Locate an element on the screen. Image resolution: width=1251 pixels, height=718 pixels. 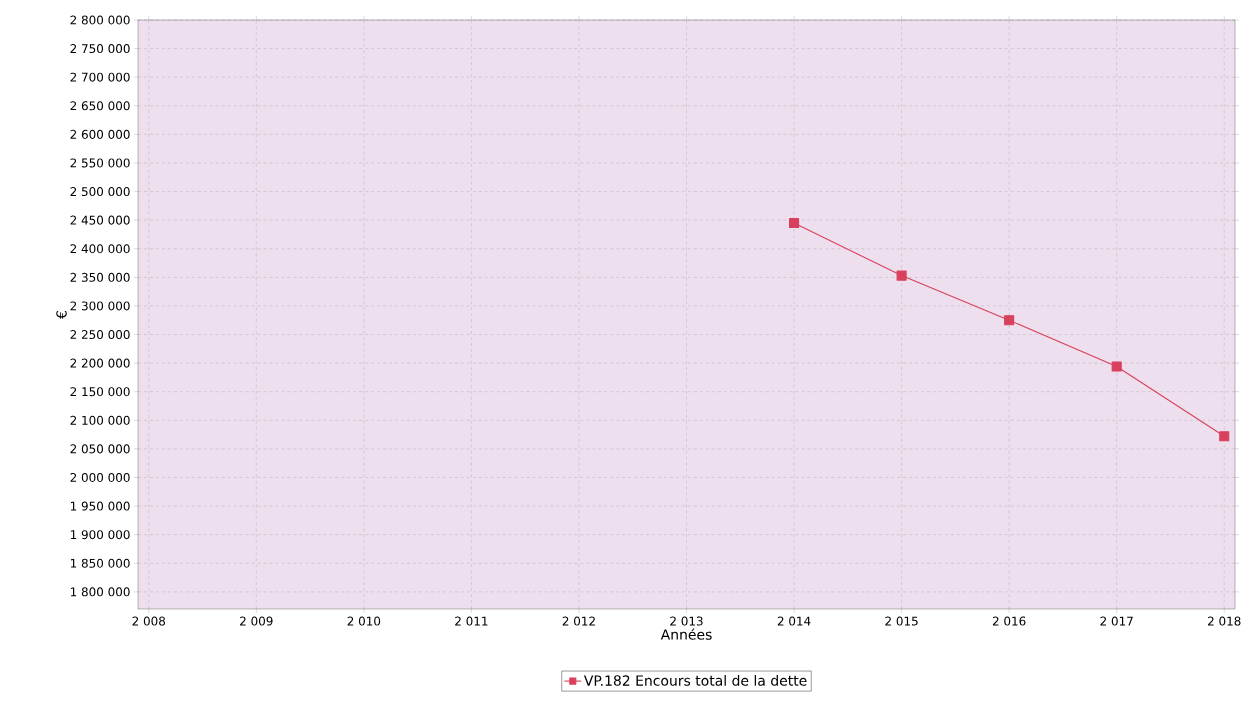
x-tick-label: 2 011 is located at coordinates (471, 621).